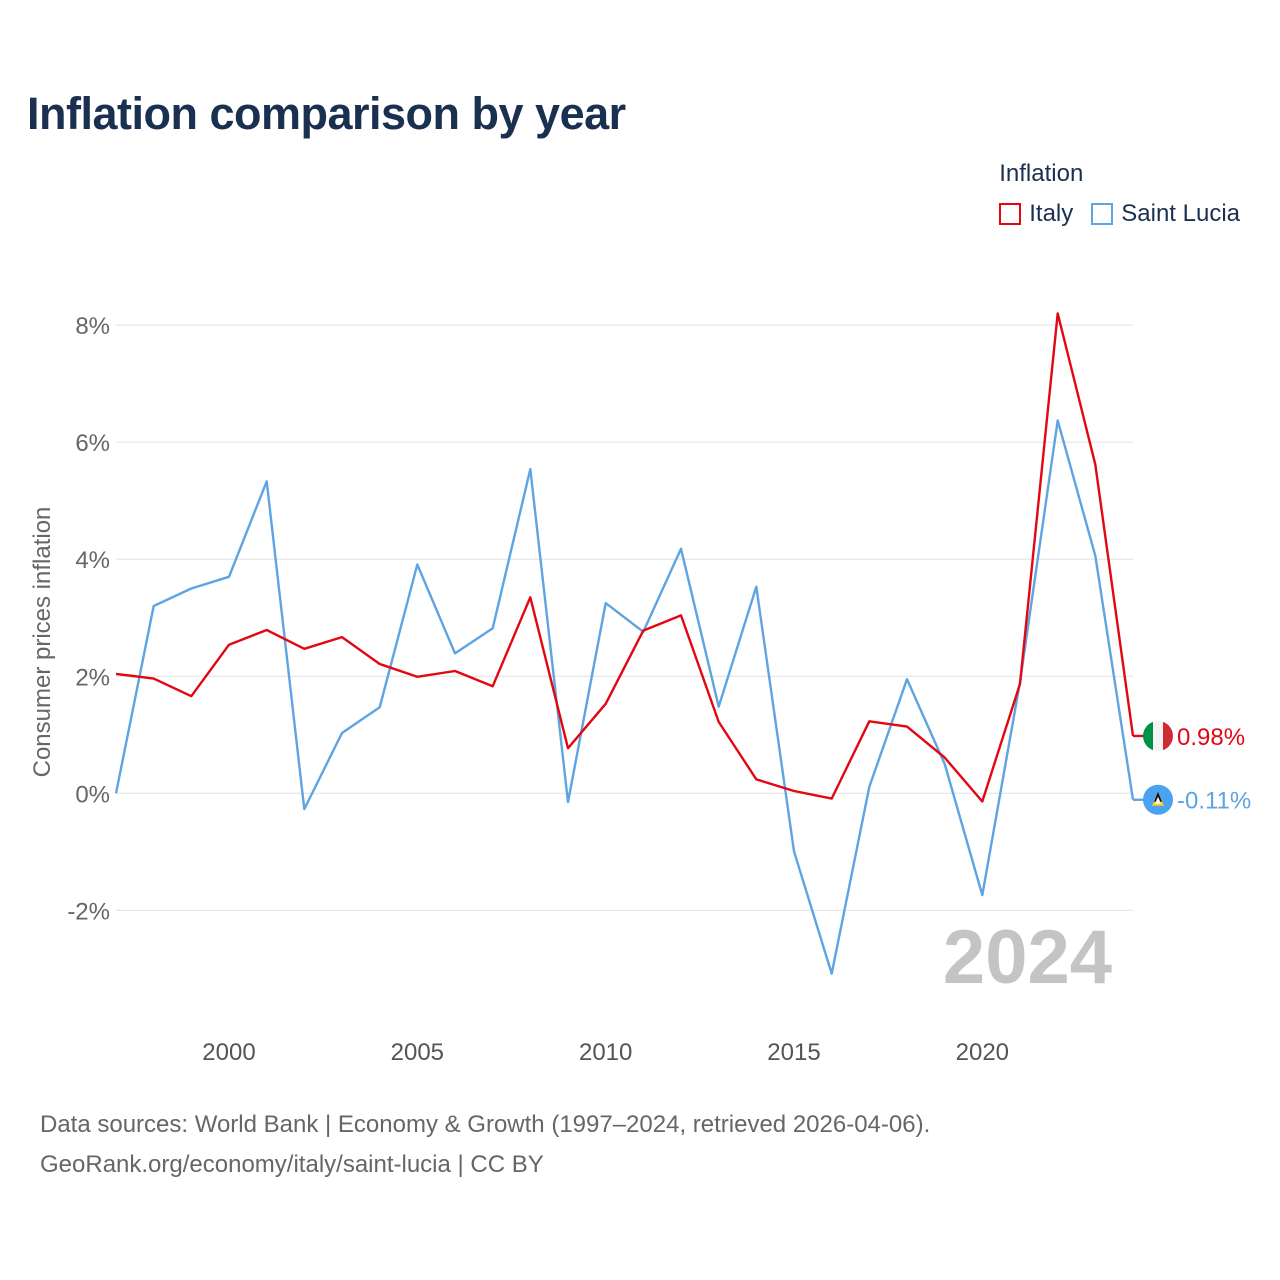 This screenshot has width=1280, height=1280. Describe the element at coordinates (42, 642) in the screenshot. I see `y-axis-label: Consumer prices inflation` at that location.